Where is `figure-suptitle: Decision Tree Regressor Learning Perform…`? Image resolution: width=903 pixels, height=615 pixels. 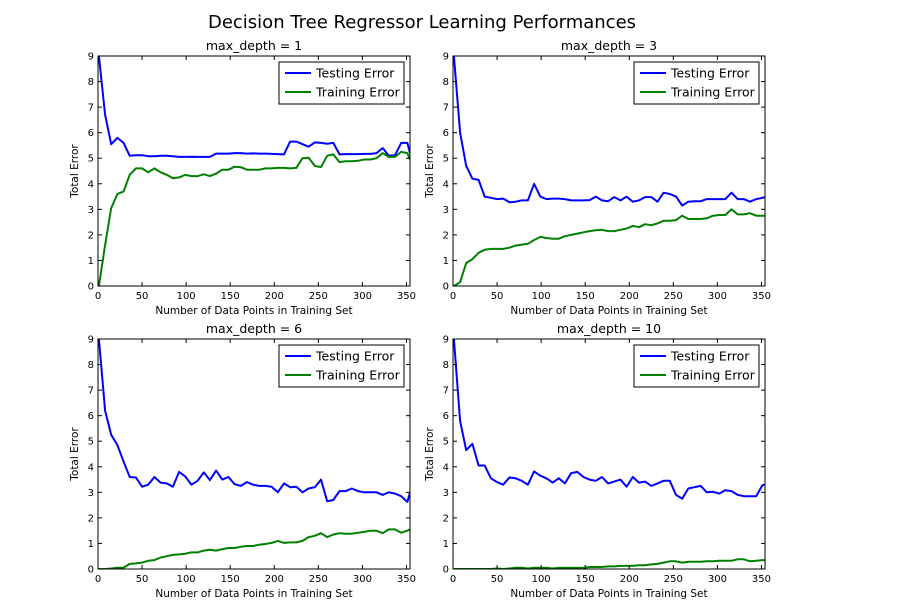 figure-suptitle: Decision Tree Regressor Learning Perform… is located at coordinates (422, 22).